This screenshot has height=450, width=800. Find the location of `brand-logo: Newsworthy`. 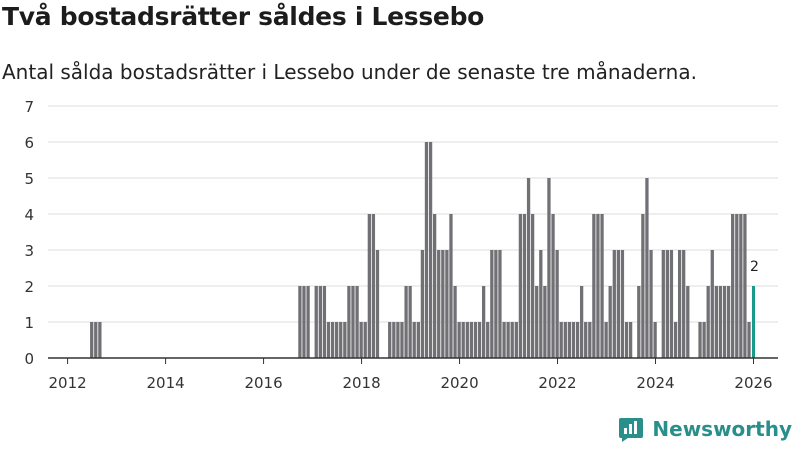

brand-logo: Newsworthy is located at coordinates (705, 429).